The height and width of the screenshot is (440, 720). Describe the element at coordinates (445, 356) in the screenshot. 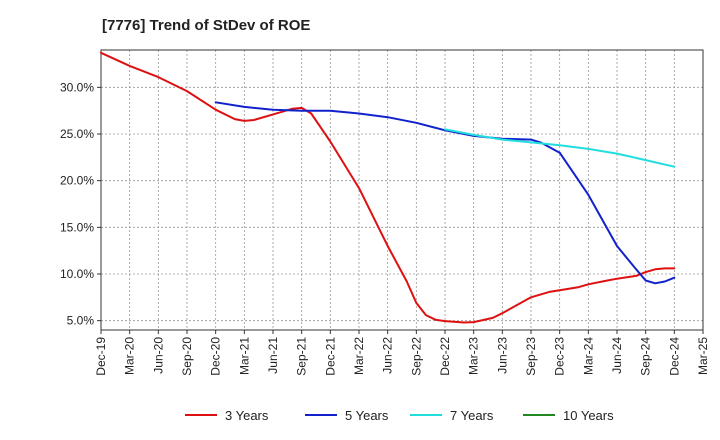

I see `x-tick-label: Dec-22` at that location.